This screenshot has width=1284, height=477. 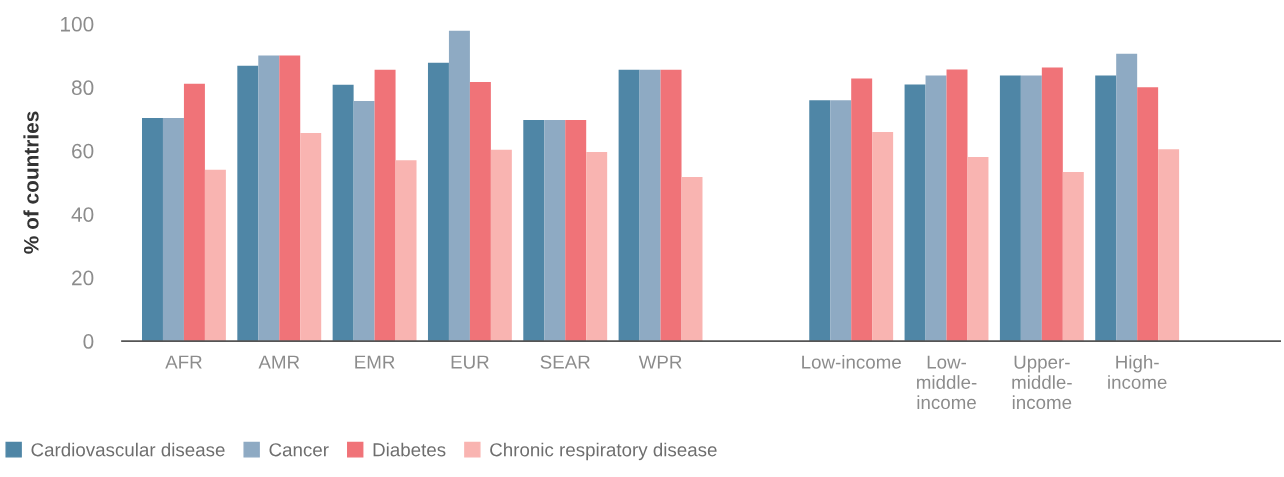 What do you see at coordinates (88, 341) in the screenshot?
I see `y-tick-label: 0` at bounding box center [88, 341].